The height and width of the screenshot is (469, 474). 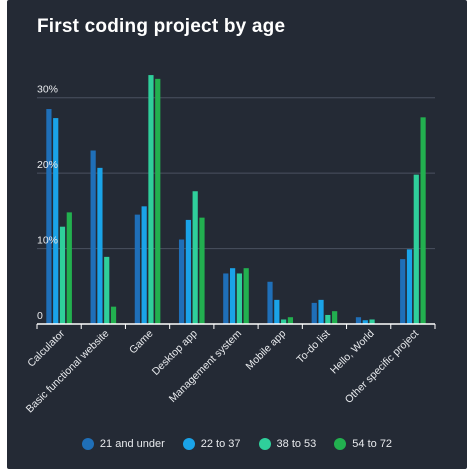 I want to click on legend-item: 54 to 72, so click(x=363, y=444).